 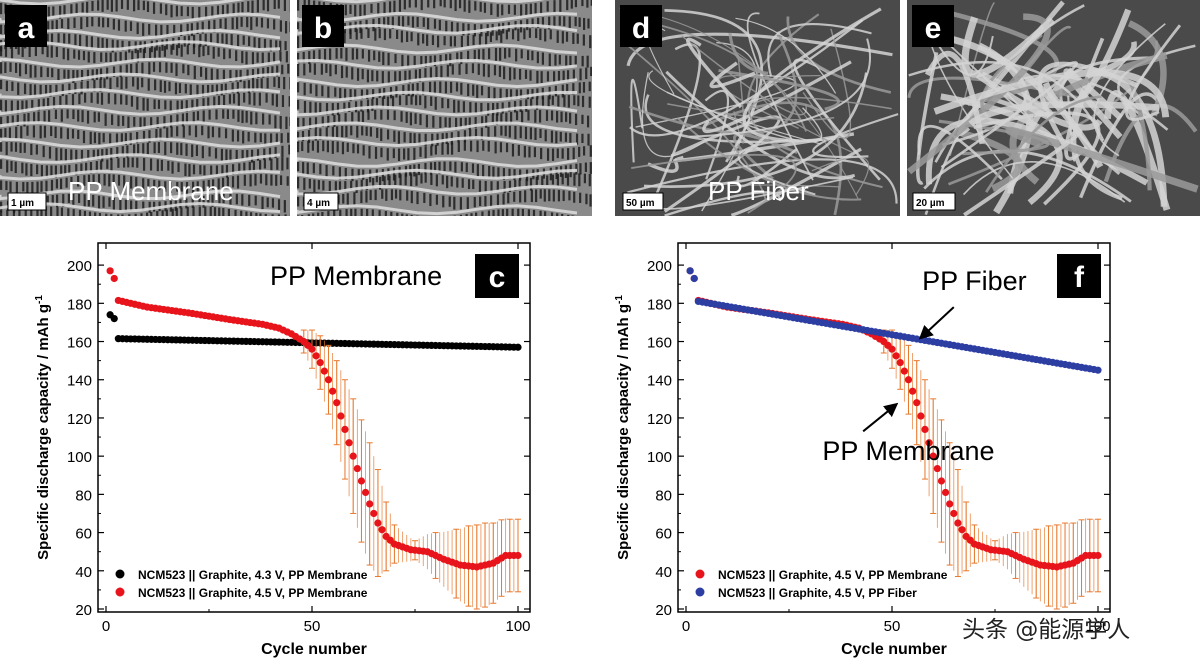 I want to click on x-axis-label: Cycle number, so click(x=894, y=649).